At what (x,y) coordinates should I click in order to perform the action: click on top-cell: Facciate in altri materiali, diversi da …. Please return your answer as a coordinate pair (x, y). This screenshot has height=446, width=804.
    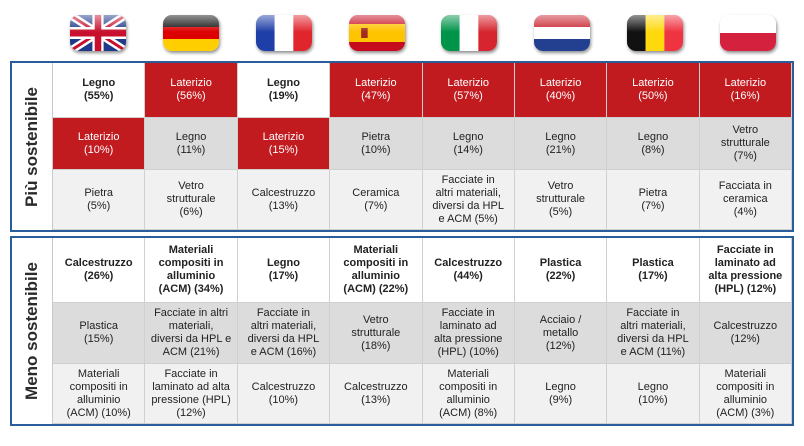
    Looking at the image, I should click on (468, 200).